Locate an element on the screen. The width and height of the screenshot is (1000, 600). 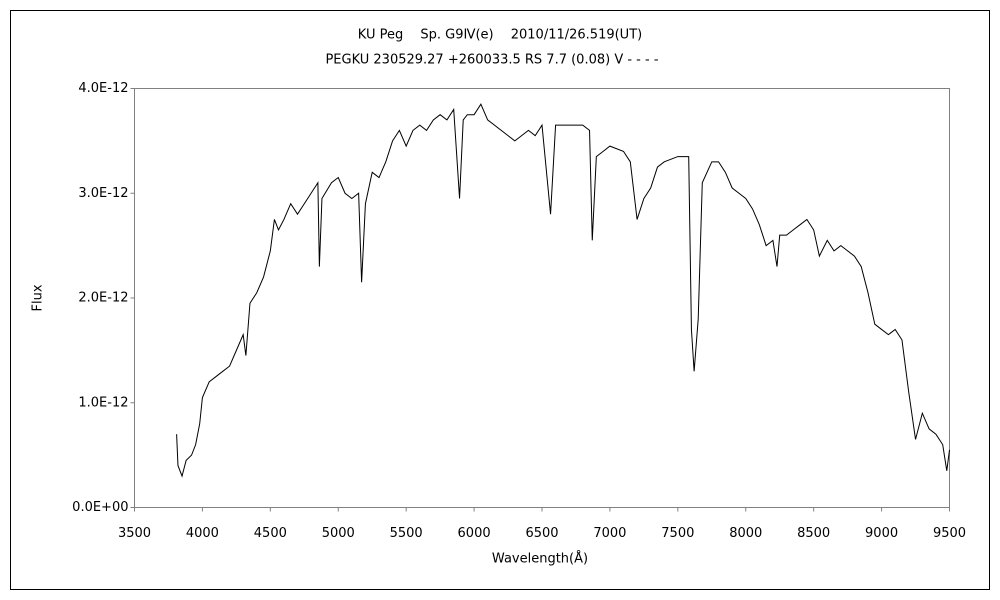
x-tick-label: 5500 is located at coordinates (406, 533).